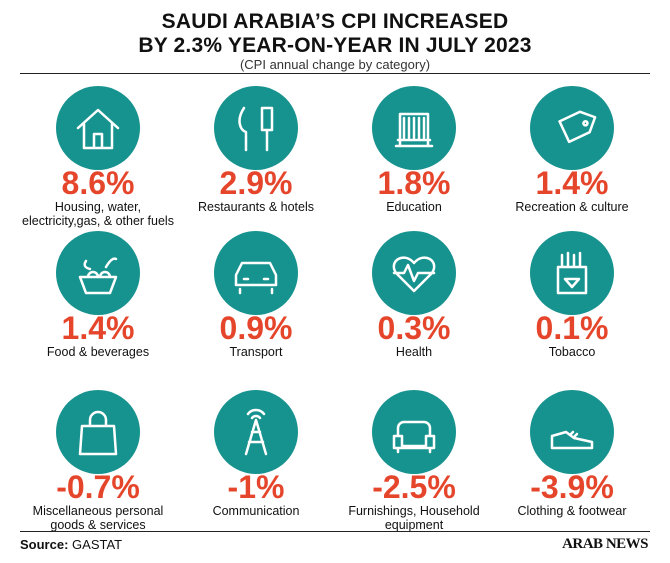 The height and width of the screenshot is (563, 670). What do you see at coordinates (414, 183) in the screenshot?
I see `value: 1.8%` at bounding box center [414, 183].